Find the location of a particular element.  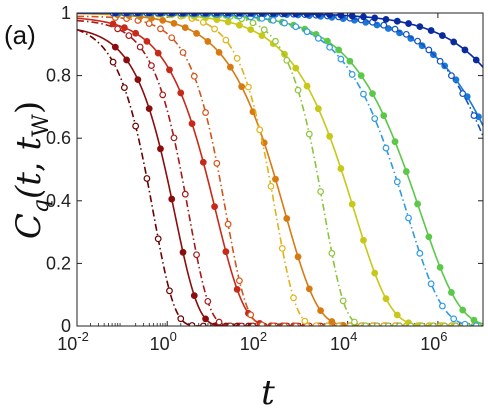

y-tick-label: 0.4 is located at coordinates (58, 201).